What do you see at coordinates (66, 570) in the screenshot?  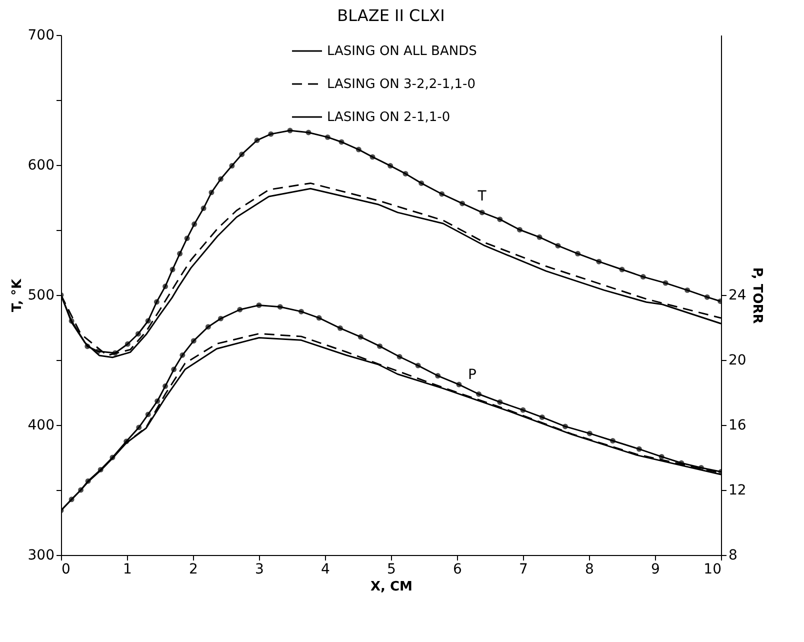 I see `x-tick-label: 0` at bounding box center [66, 570].